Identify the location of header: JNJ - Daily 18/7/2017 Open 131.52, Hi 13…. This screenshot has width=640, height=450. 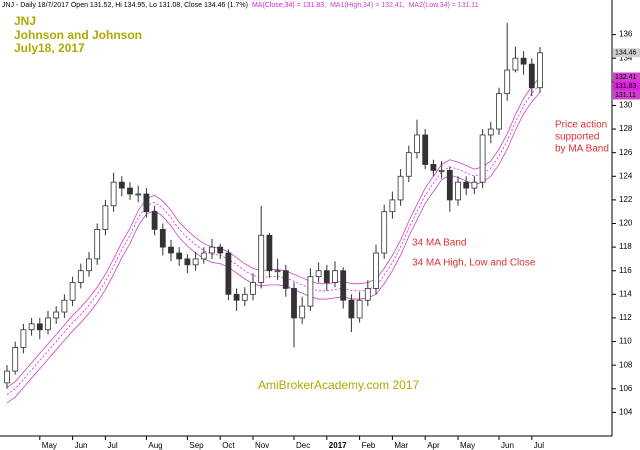
(240, 5).